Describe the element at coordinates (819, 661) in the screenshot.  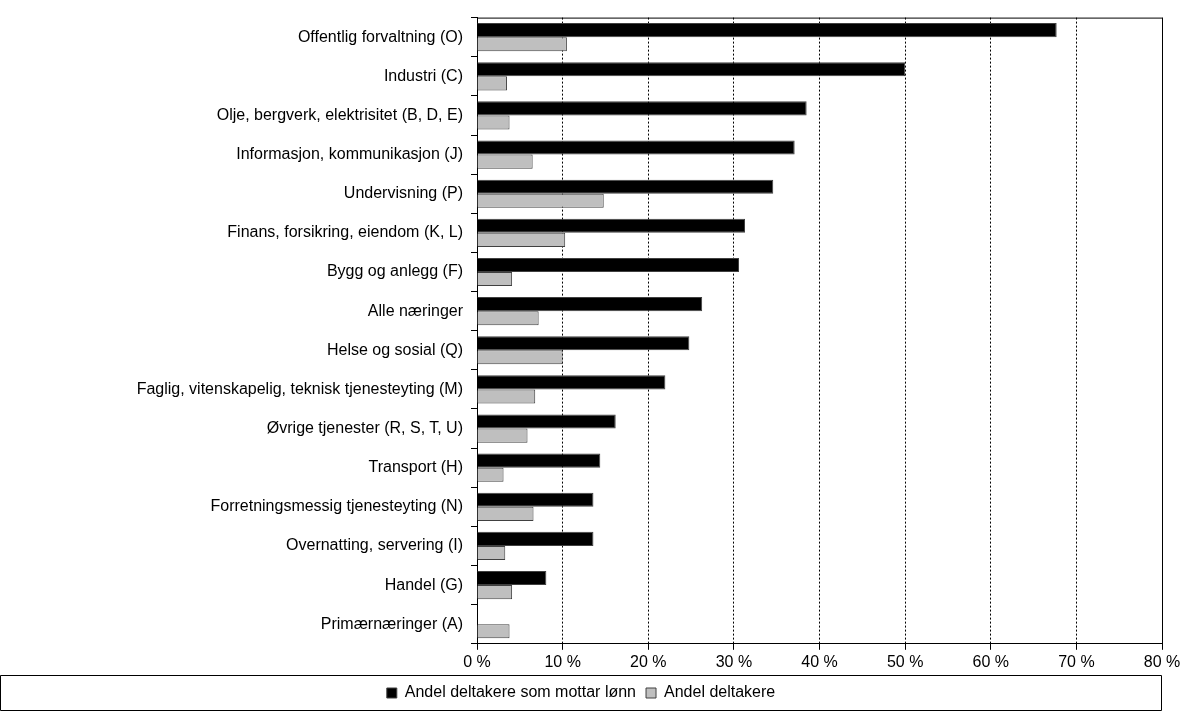
I see `x-tick-label: 40 %` at that location.